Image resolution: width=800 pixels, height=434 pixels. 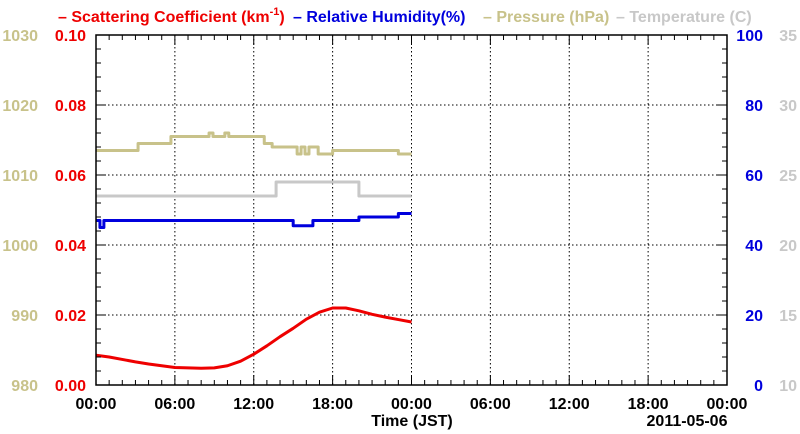 I want to click on legend-label: Relative Humidity(%), so click(x=385, y=17).